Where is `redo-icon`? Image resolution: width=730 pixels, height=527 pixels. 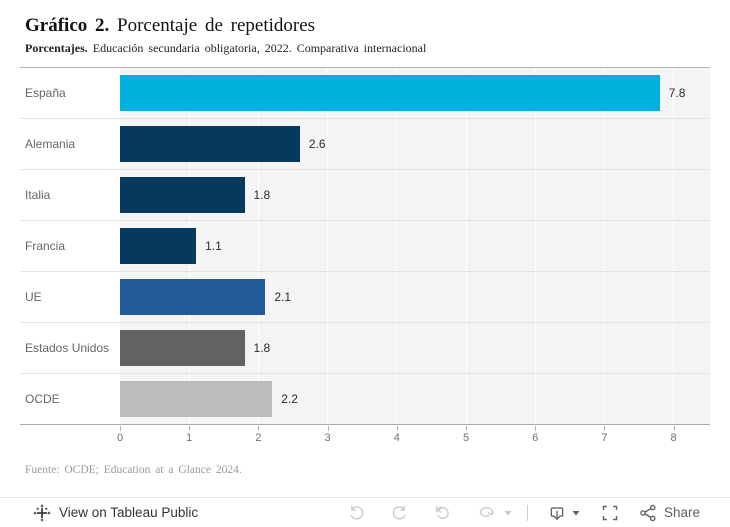
redo-icon is located at coordinates (399, 512).